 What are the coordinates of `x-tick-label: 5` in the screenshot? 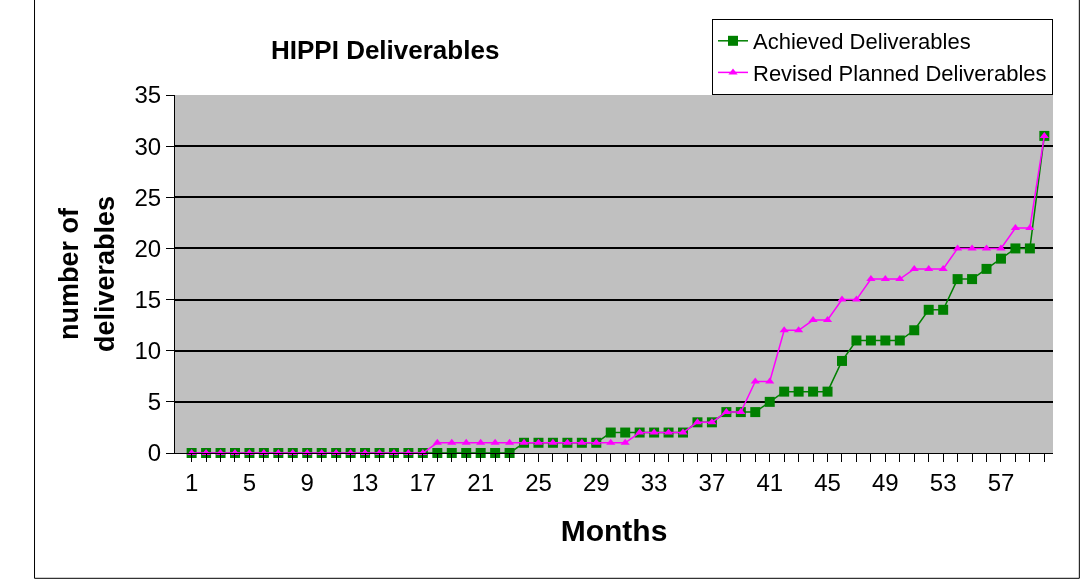 It's located at (249, 482).